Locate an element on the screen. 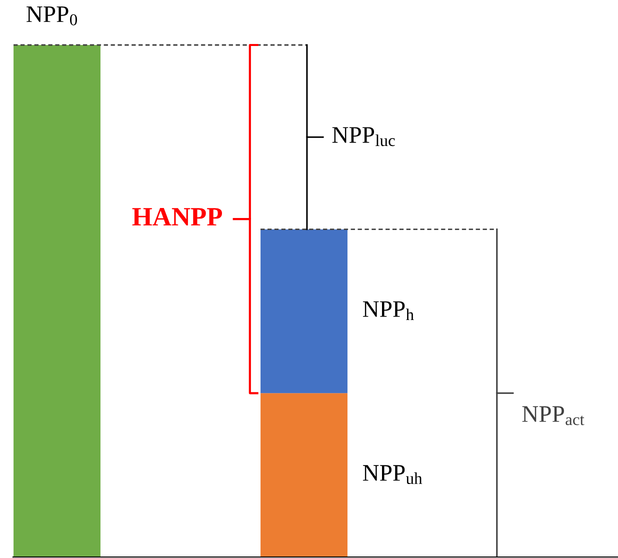 The width and height of the screenshot is (618, 558). annotation: NPP$_{act}$ is located at coordinates (553, 416).